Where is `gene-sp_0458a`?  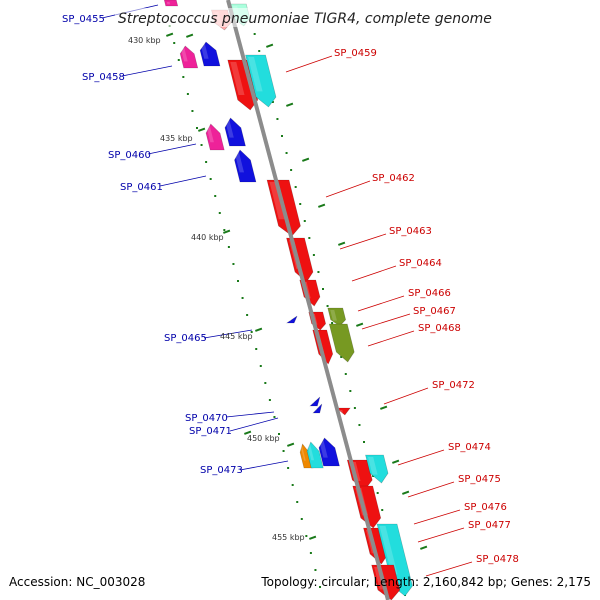
gene-sp_0458a is located at coordinates (188, 57).